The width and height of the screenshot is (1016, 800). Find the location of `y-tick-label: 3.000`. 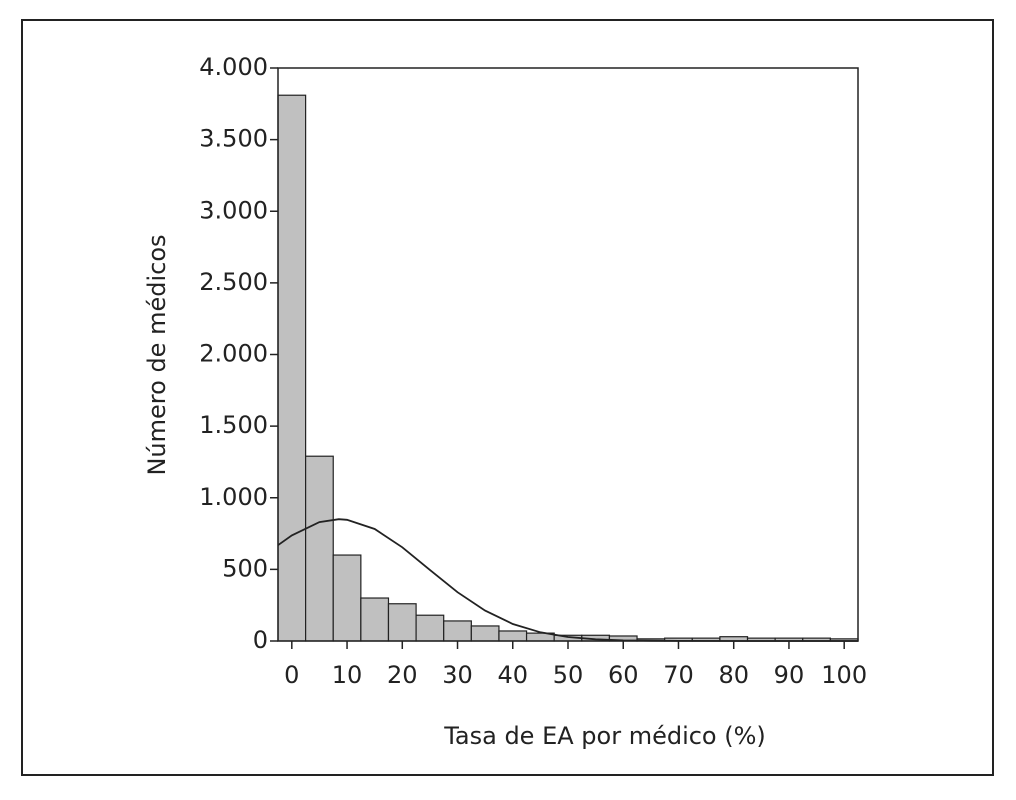

y-tick-label: 3.000 is located at coordinates (233, 210).